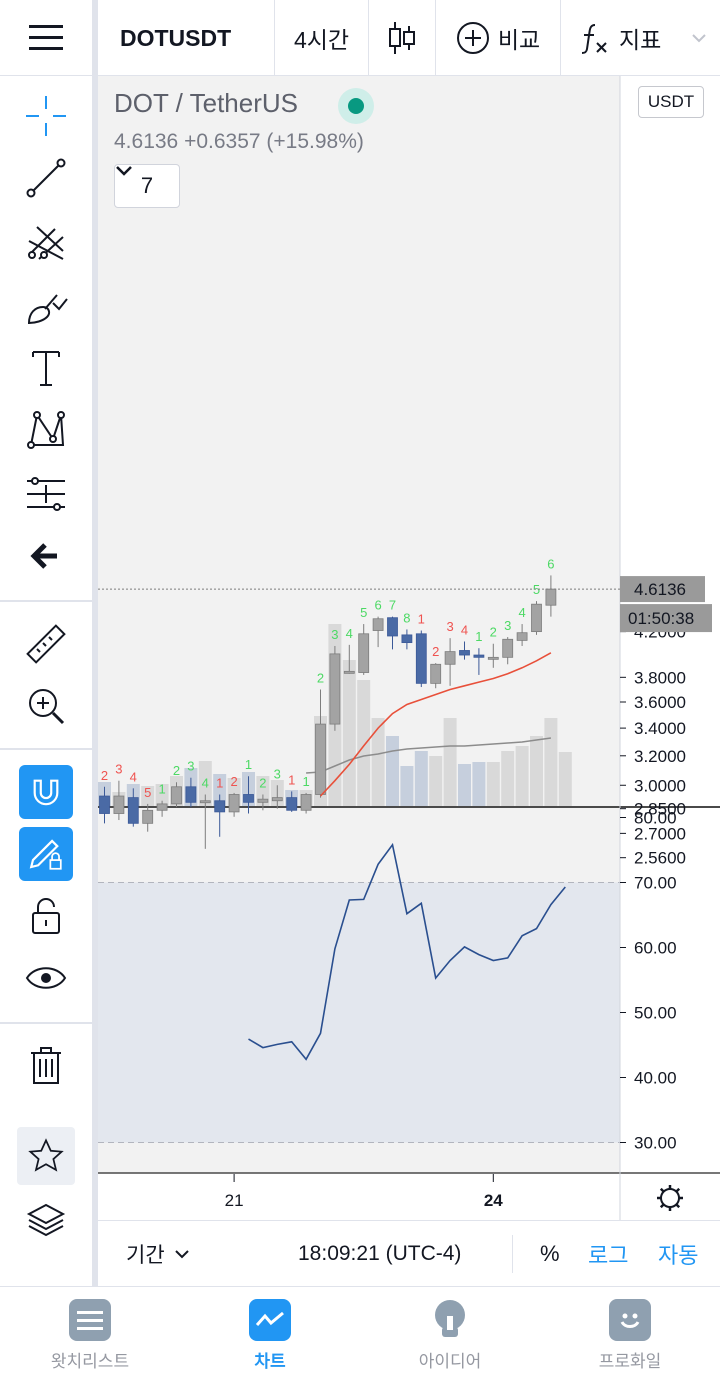 The image size is (720, 1382). I want to click on pitchfork-icon, so click(46, 243).